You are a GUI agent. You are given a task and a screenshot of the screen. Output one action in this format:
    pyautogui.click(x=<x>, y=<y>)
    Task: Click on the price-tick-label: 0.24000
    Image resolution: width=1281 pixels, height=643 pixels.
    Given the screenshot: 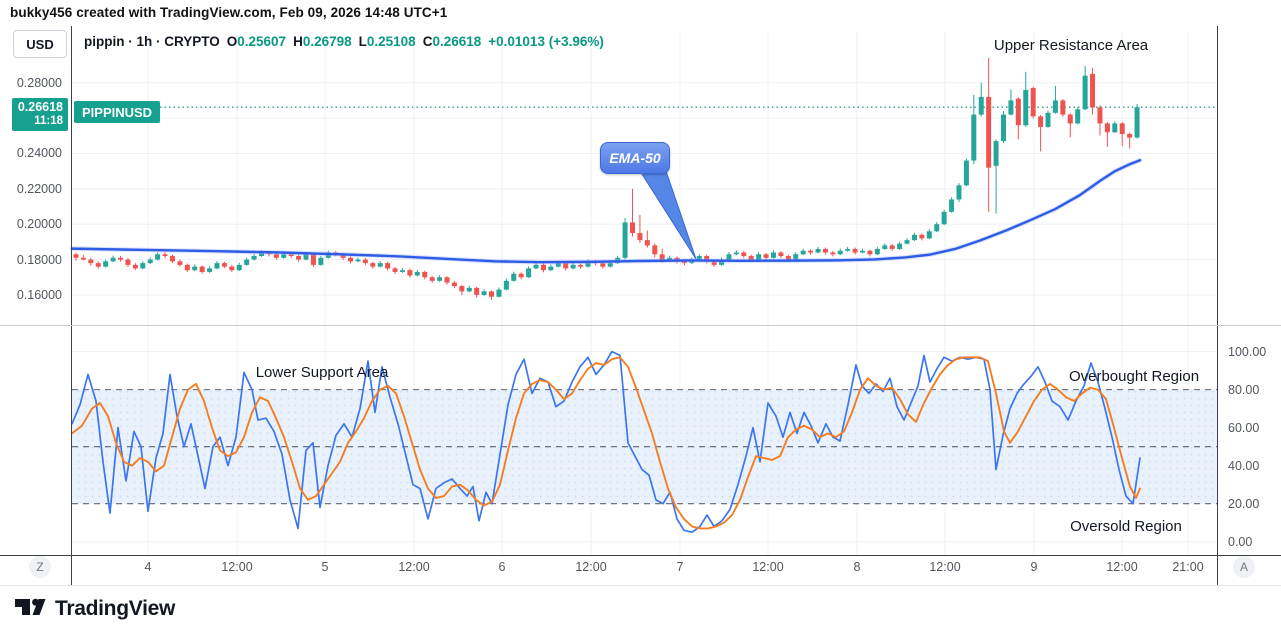 What is the action you would take?
    pyautogui.click(x=39, y=153)
    